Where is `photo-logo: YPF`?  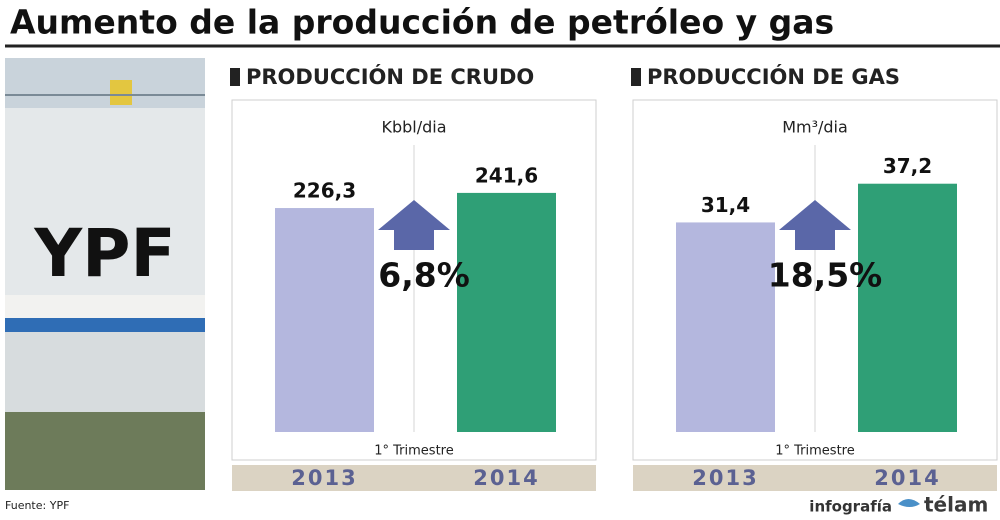
photo-logo: YPF is located at coordinates (104, 253).